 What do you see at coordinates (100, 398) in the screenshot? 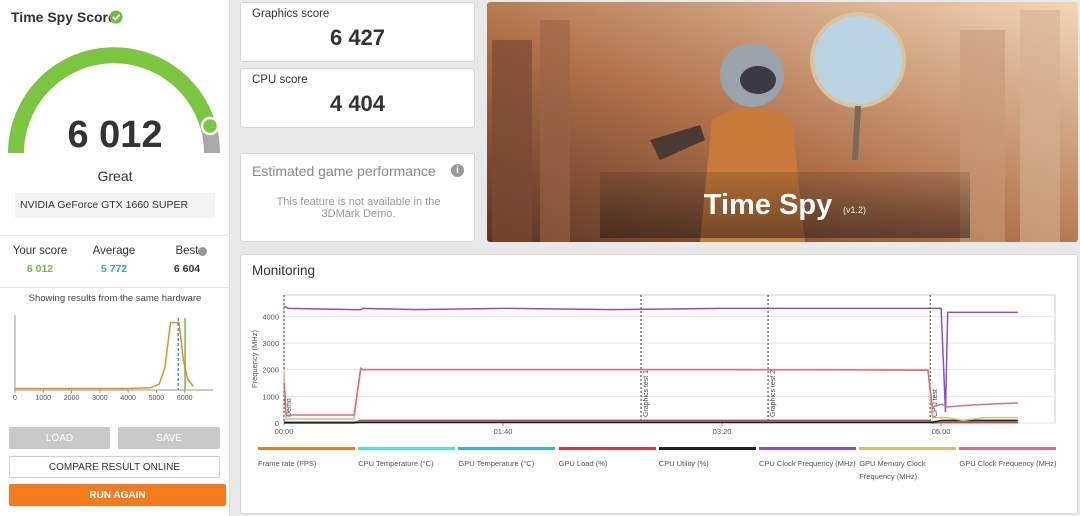
I see `x-tick-label: 3000` at bounding box center [100, 398].